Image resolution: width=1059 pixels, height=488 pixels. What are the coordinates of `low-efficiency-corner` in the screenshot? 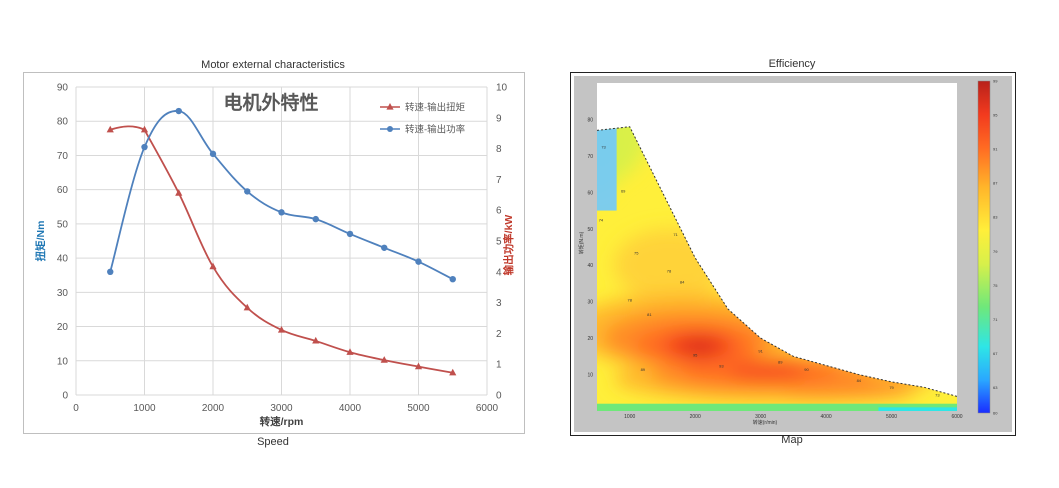 It's located at (607, 168).